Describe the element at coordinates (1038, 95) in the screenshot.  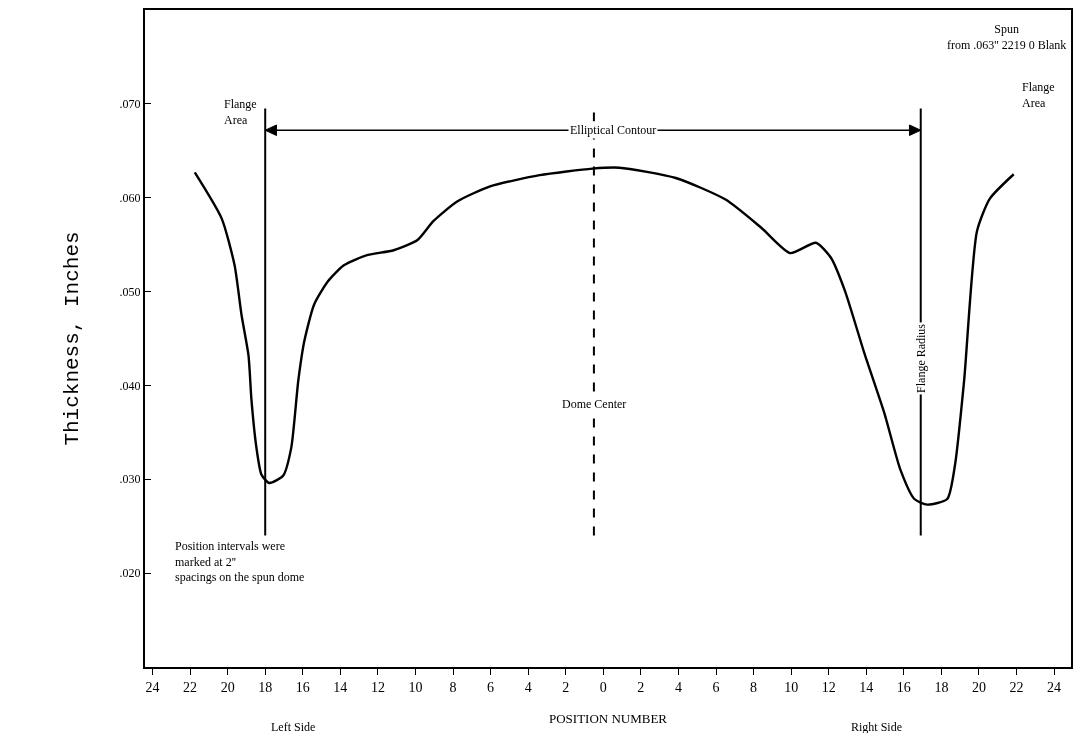
I see `annotation: Flange Area` at that location.